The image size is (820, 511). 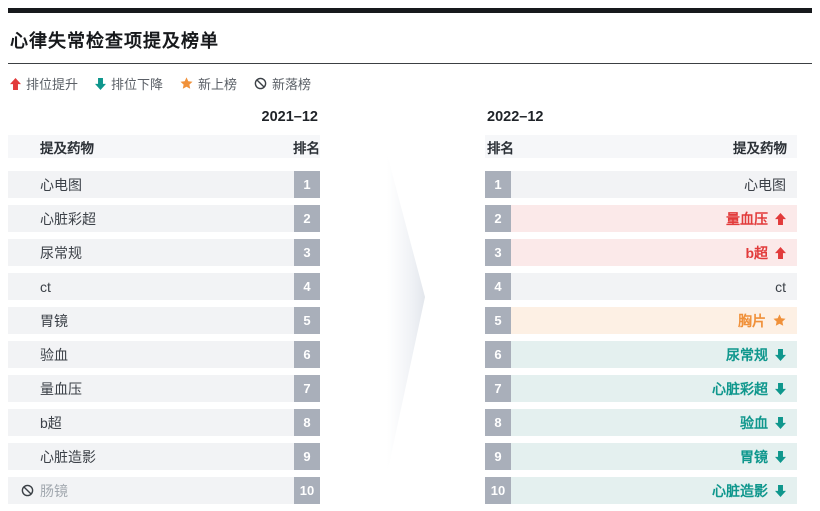 I want to click on legend-label: 排位下降, so click(x=137, y=84).